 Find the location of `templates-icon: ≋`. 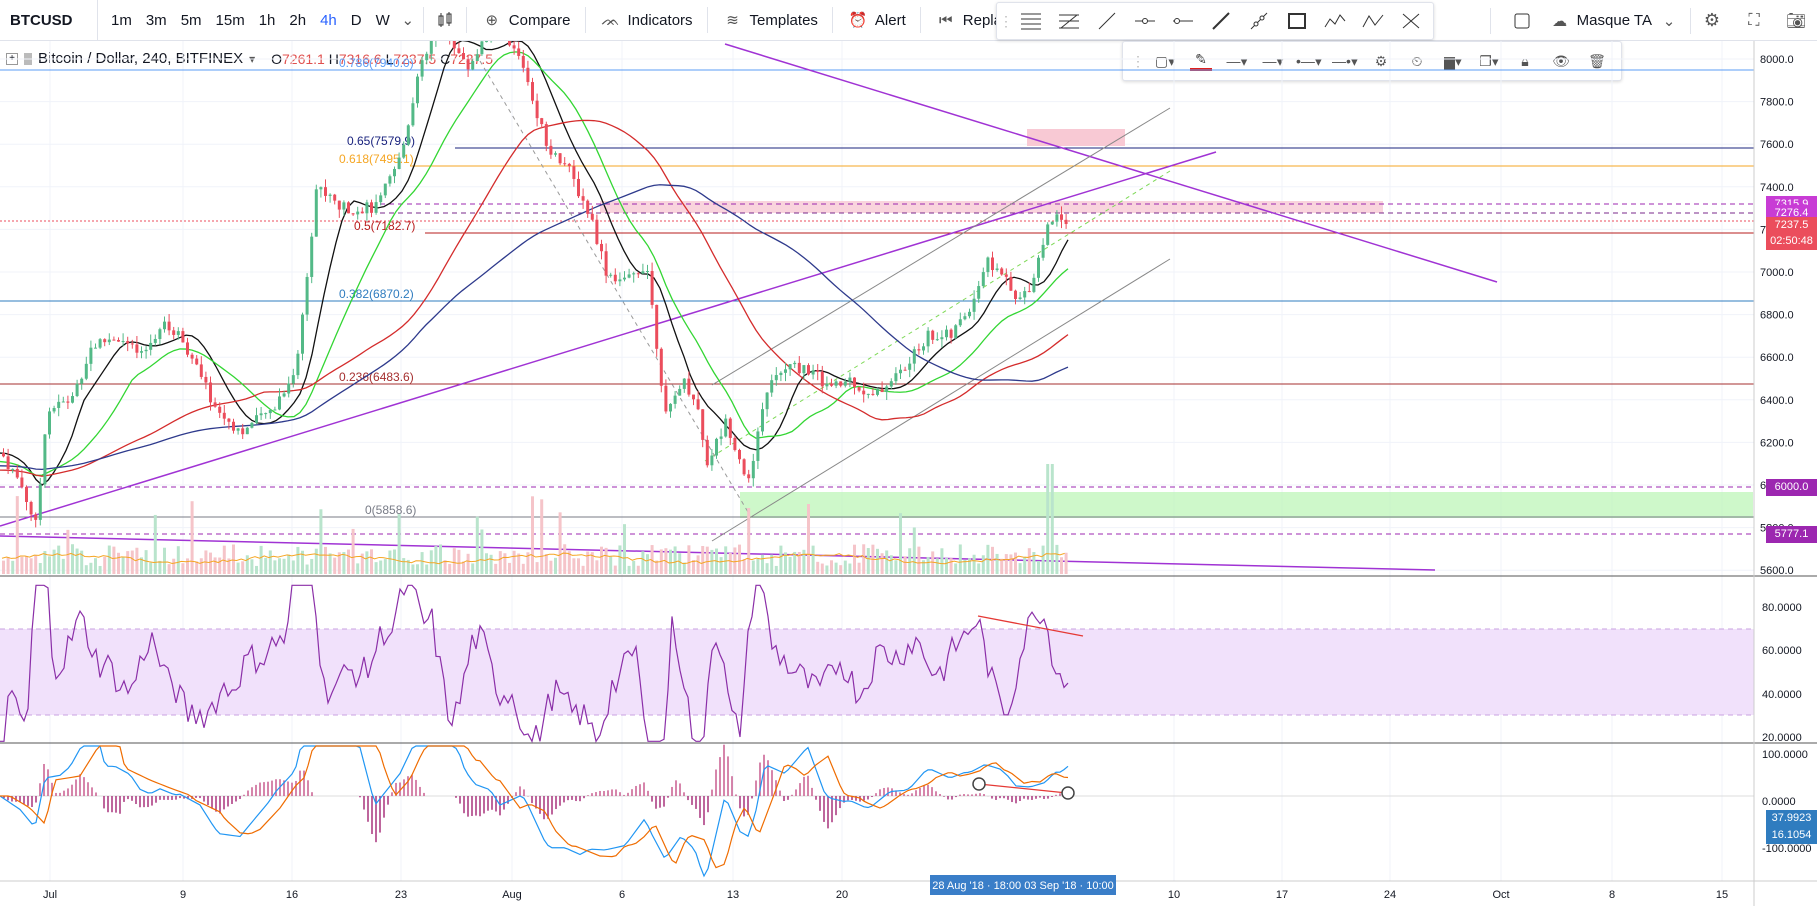

templates-icon: ≋ is located at coordinates (732, 20).